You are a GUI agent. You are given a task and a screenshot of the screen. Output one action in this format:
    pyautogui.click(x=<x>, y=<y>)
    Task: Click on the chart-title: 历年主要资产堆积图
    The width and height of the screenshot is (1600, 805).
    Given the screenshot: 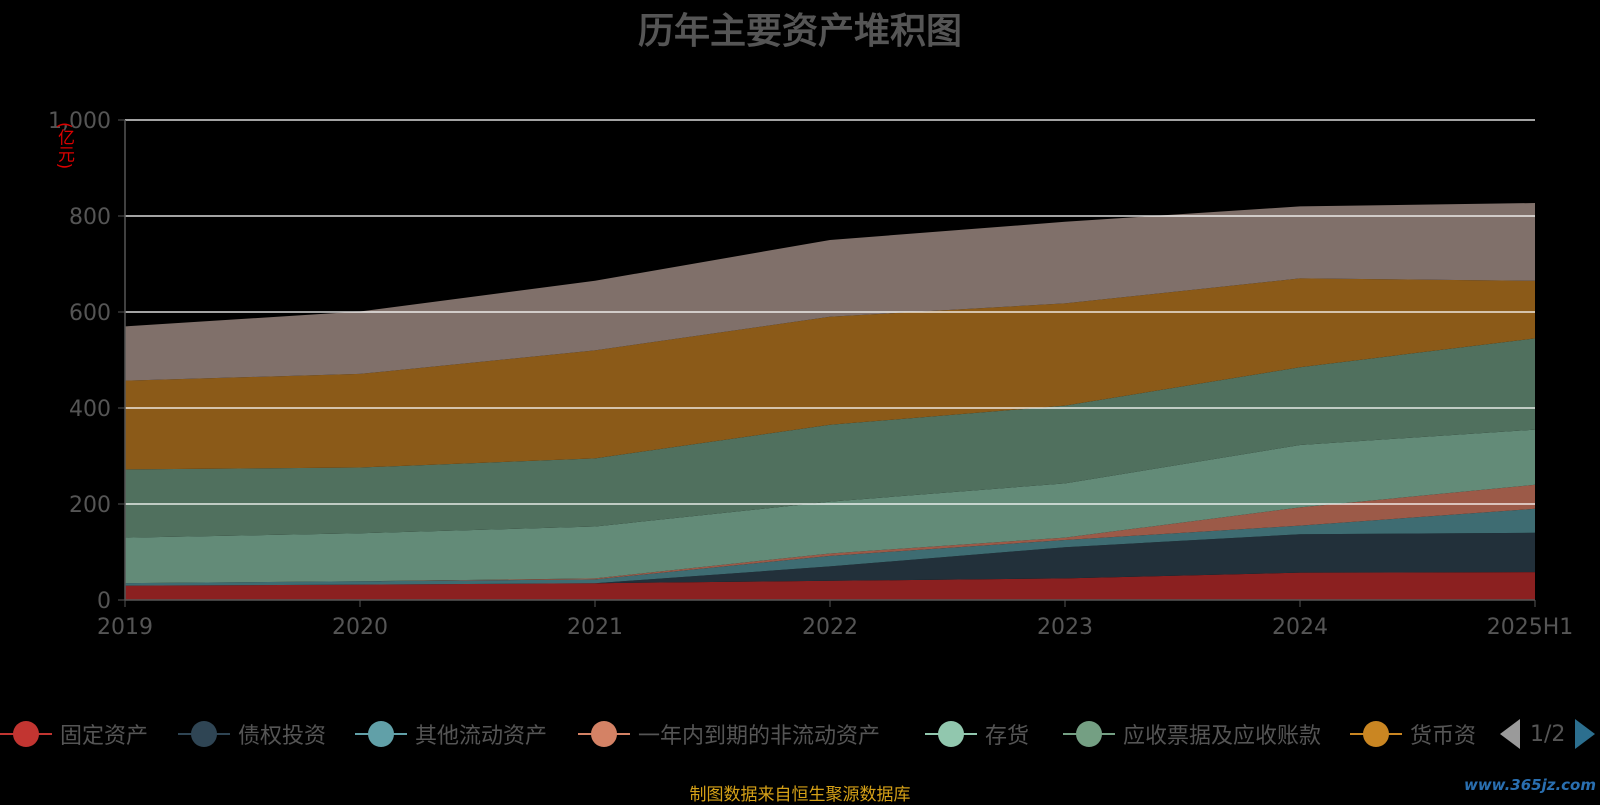 What is the action you would take?
    pyautogui.click(x=799, y=31)
    